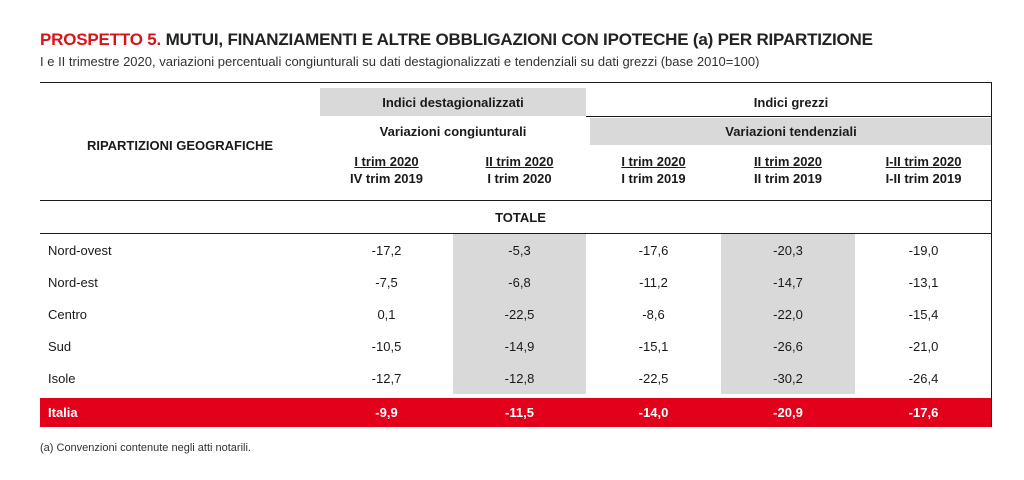 This screenshot has height=480, width=1024. Describe the element at coordinates (101, 39) in the screenshot. I see `title-prefix: PROSPETTO 5.` at that location.